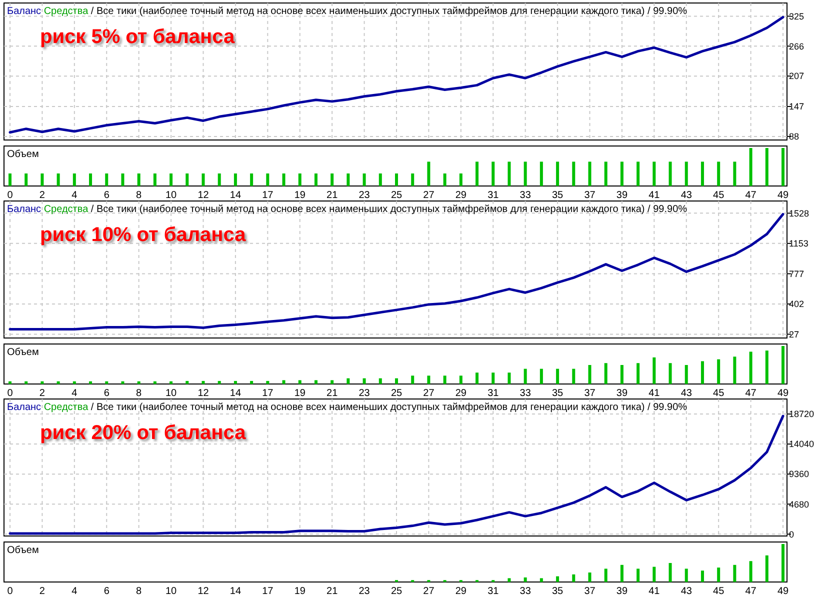 Image resolution: width=814 pixels, height=599 pixels. I want to click on x-tick-label: 33, so click(526, 591).